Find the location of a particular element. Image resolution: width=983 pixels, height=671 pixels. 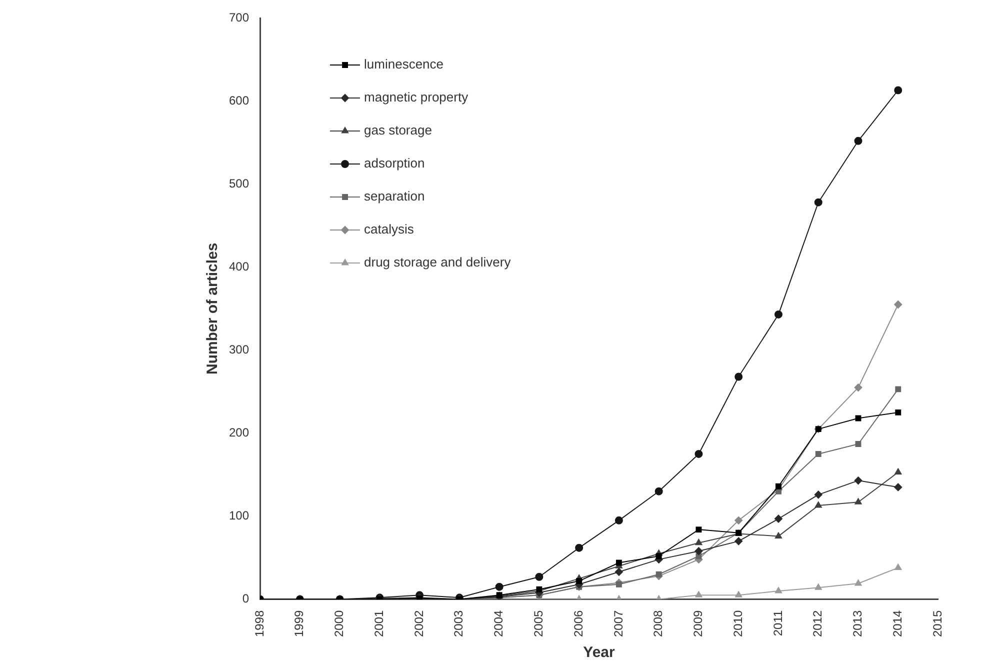

x-tick-label: 2014 is located at coordinates (897, 624).